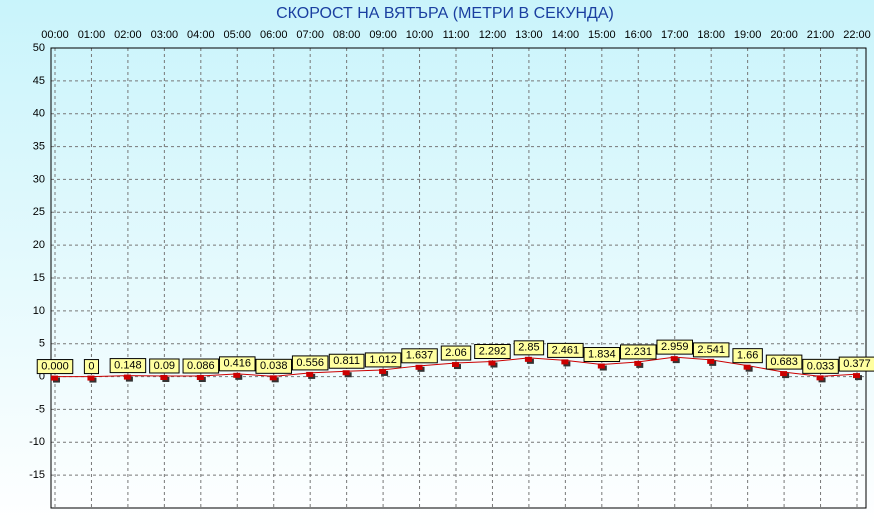 Image resolution: width=874 pixels, height=529 pixels. I want to click on data-label: 2.231, so click(638, 352).